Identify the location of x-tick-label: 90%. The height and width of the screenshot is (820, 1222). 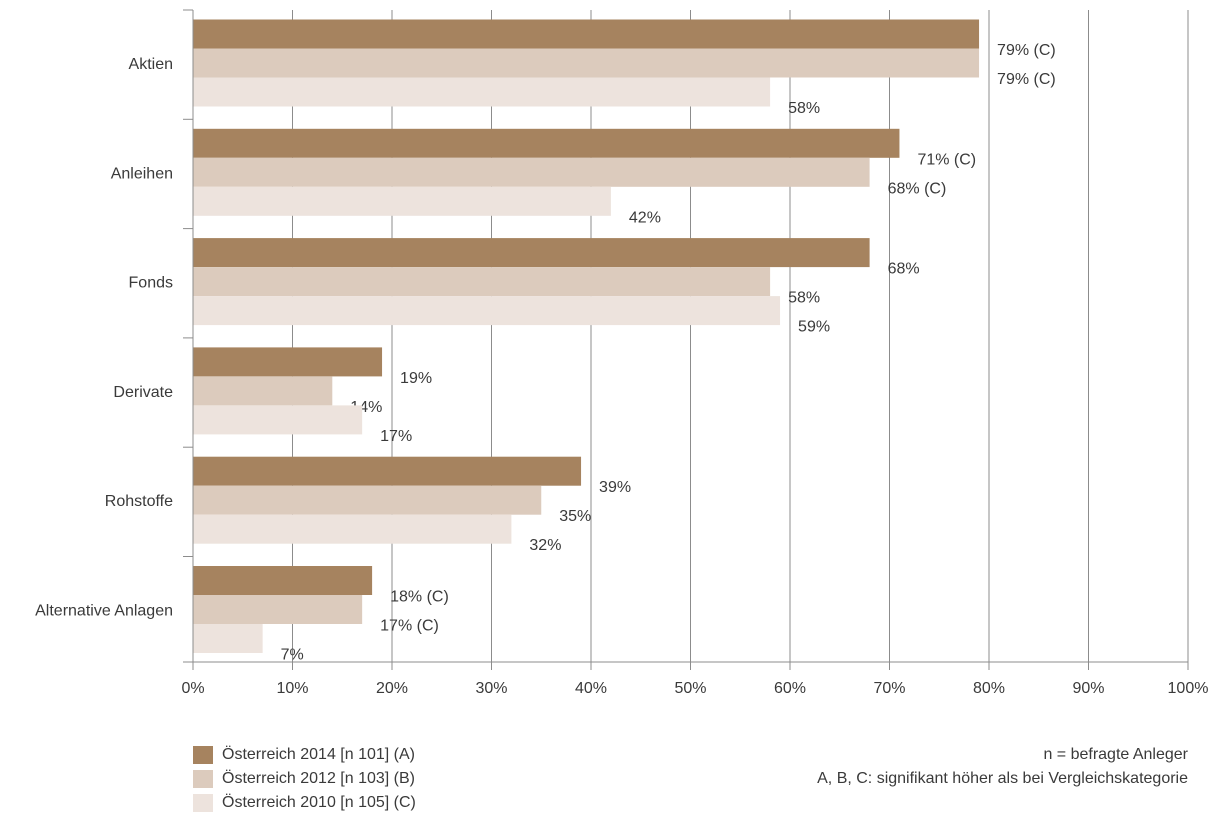
(1088, 688).